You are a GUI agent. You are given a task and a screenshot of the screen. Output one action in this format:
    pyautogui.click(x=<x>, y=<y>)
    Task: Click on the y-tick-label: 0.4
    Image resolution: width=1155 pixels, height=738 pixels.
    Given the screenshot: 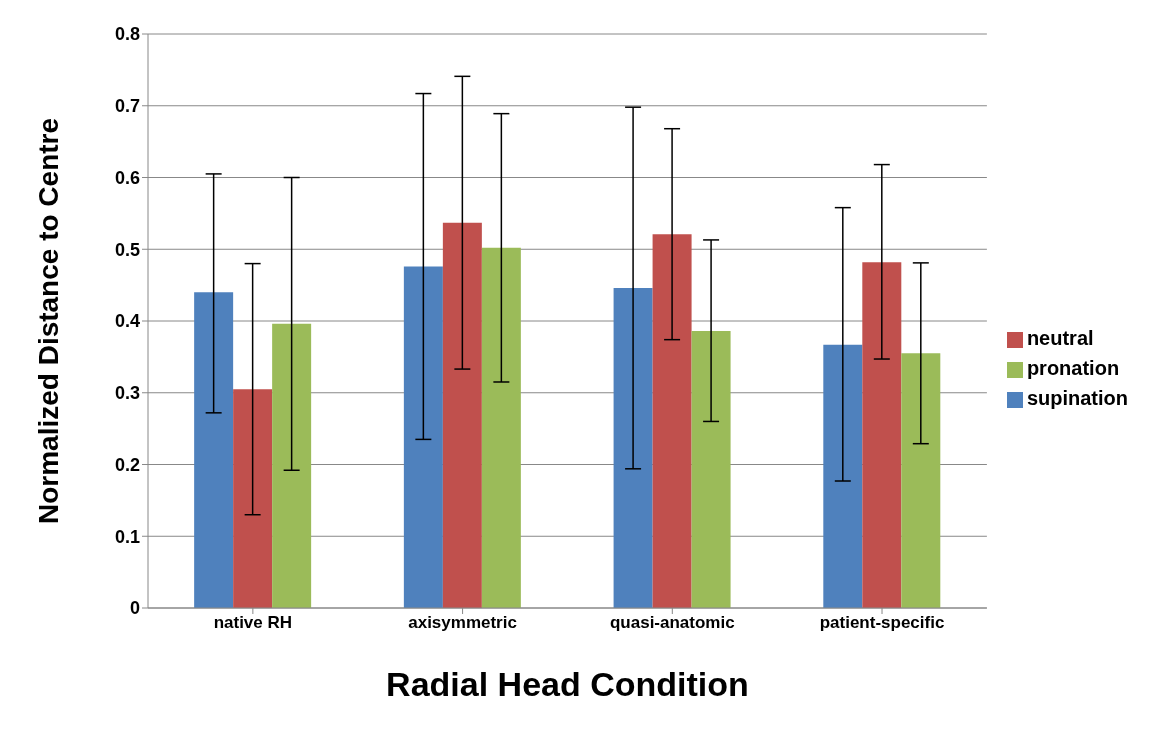 What is the action you would take?
    pyautogui.click(x=127, y=321)
    